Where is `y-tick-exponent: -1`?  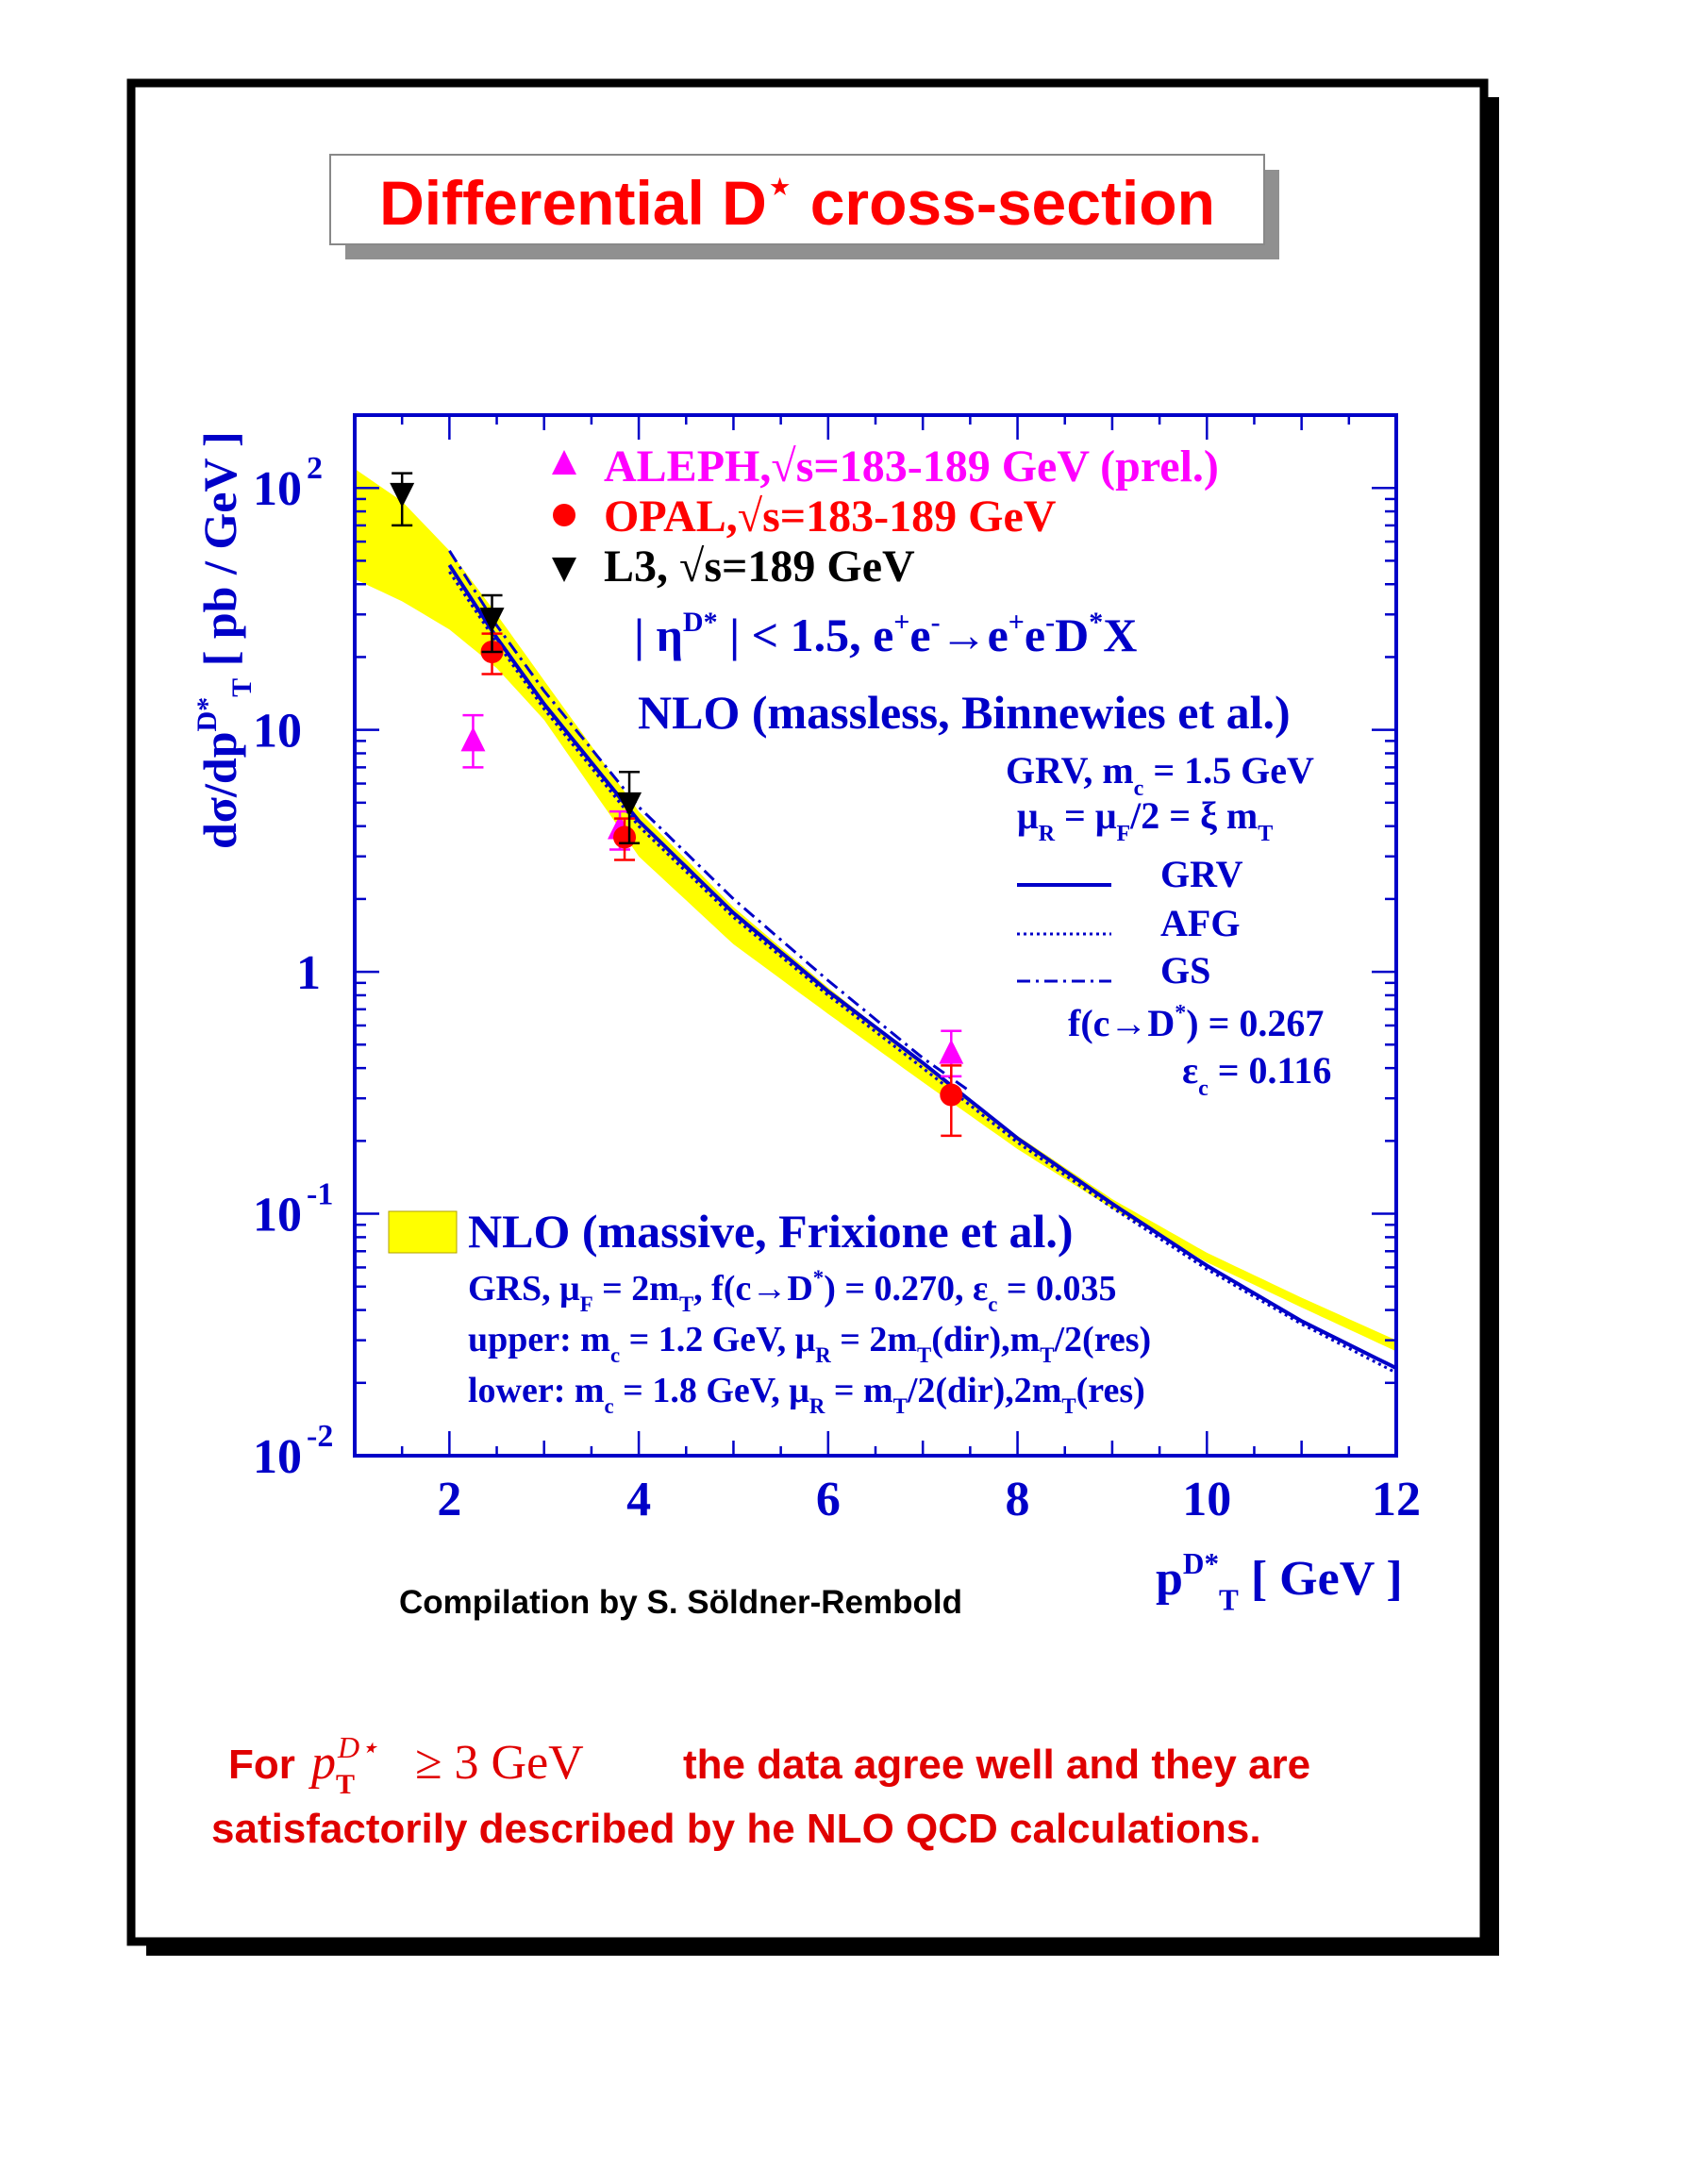 y-tick-exponent: -1 is located at coordinates (320, 1194).